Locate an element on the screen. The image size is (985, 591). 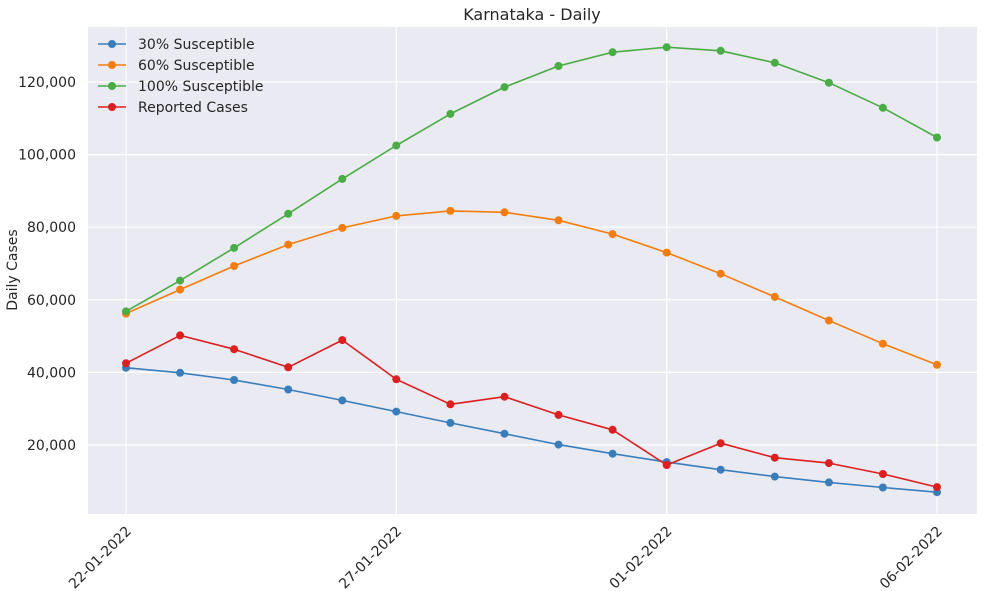
legend-item: Reported Cases is located at coordinates (173, 108).